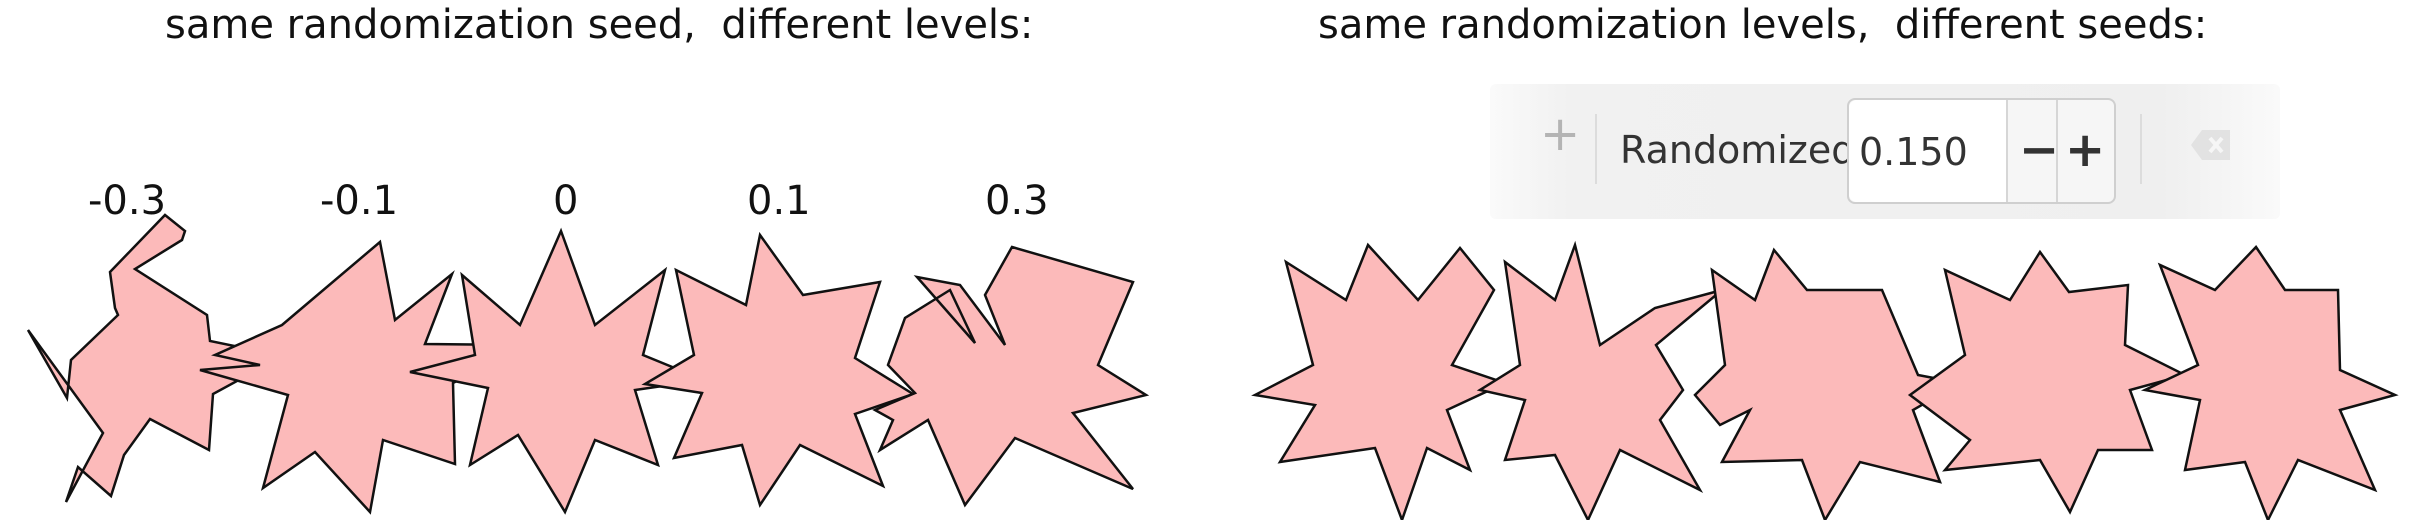 Image resolution: width=2410 pixels, height=520 pixels. Describe the element at coordinates (2057, 151) in the screenshot. I see `stepper-divider` at that location.